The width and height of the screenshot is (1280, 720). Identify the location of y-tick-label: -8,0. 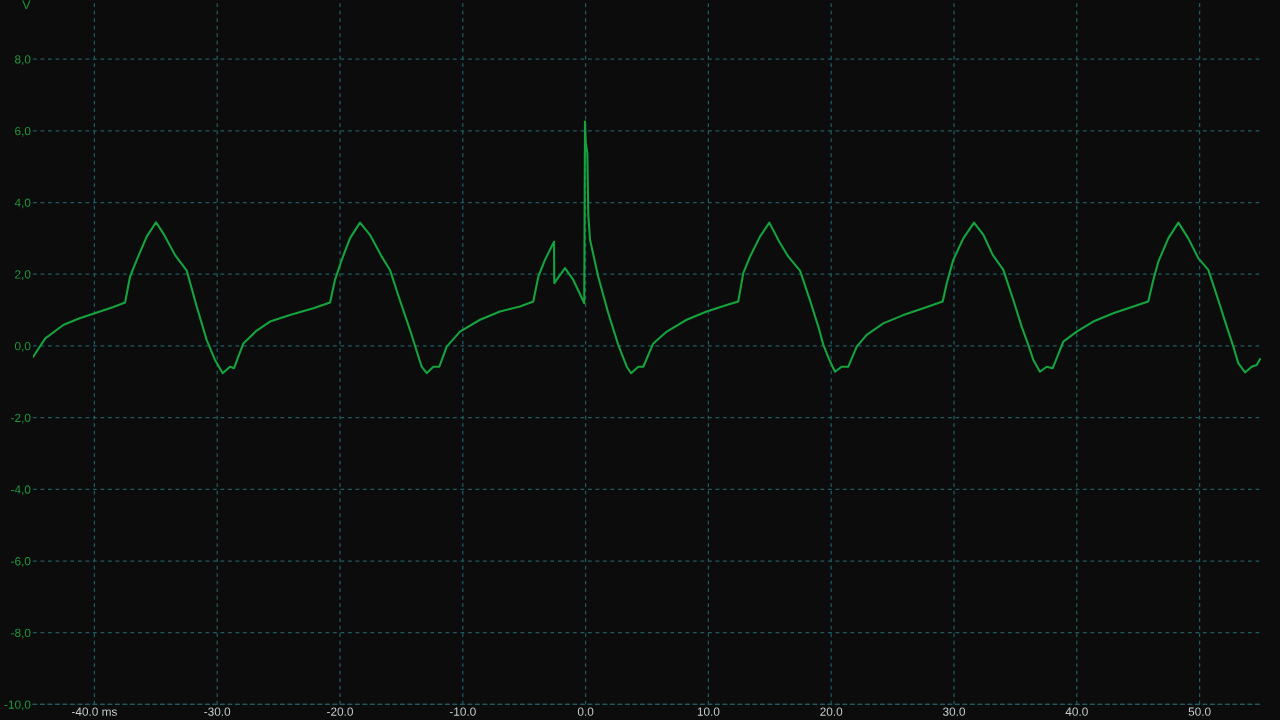
(21, 633).